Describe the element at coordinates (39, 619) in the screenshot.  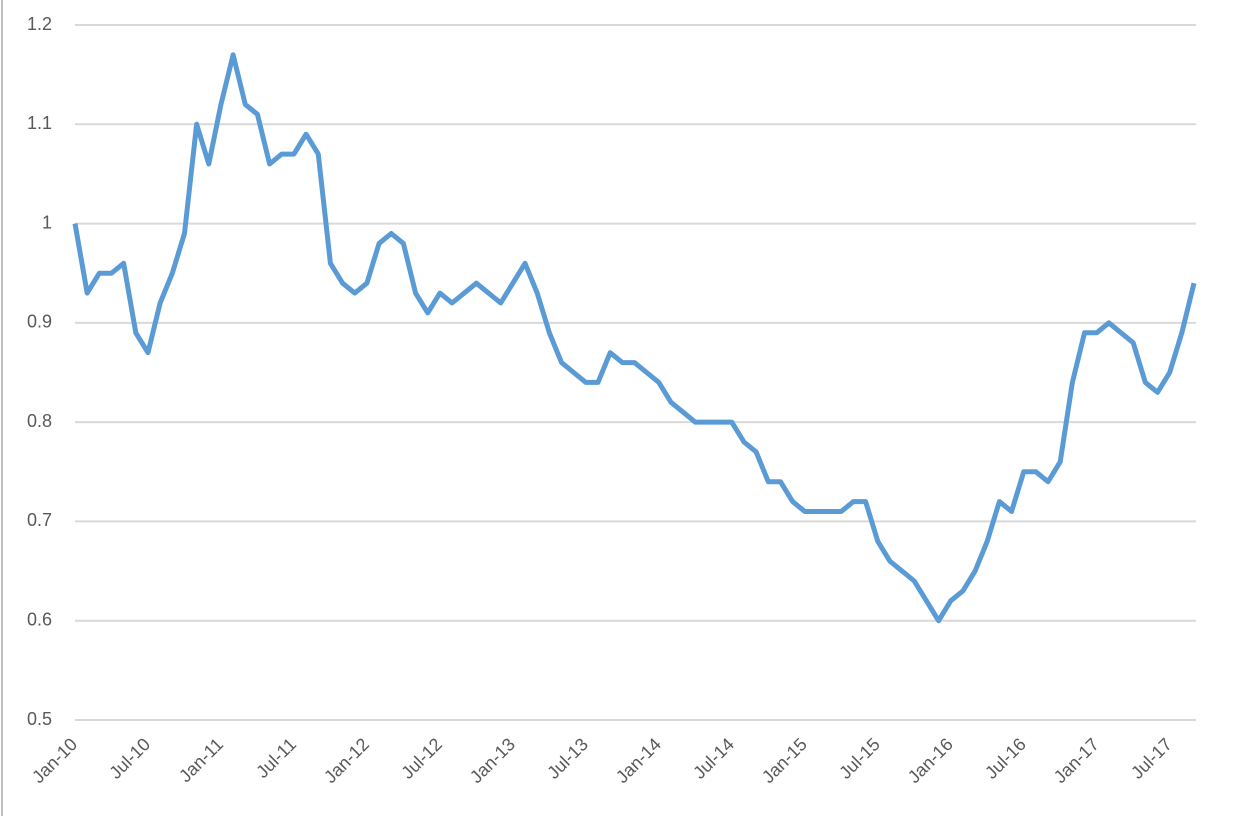
I see `y-tick-label: 0.6` at that location.